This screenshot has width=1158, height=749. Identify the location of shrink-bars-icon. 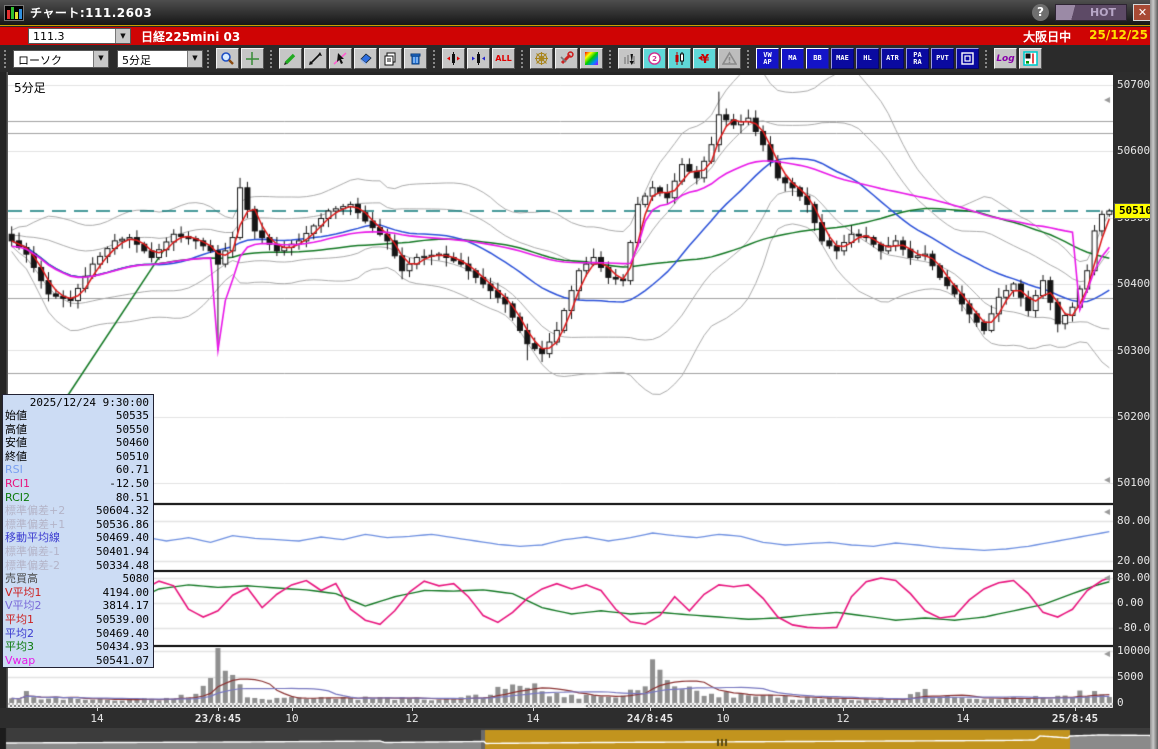
(478, 58).